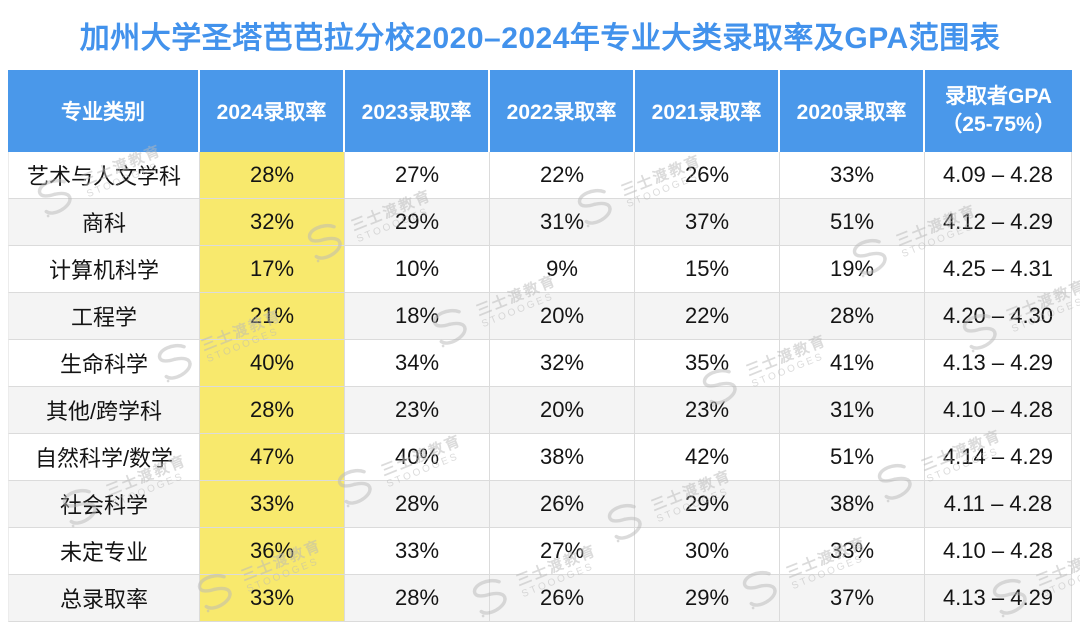 The height and width of the screenshot is (628, 1080). Describe the element at coordinates (852, 316) in the screenshot. I see `rate-cell-2020: 28%` at that location.